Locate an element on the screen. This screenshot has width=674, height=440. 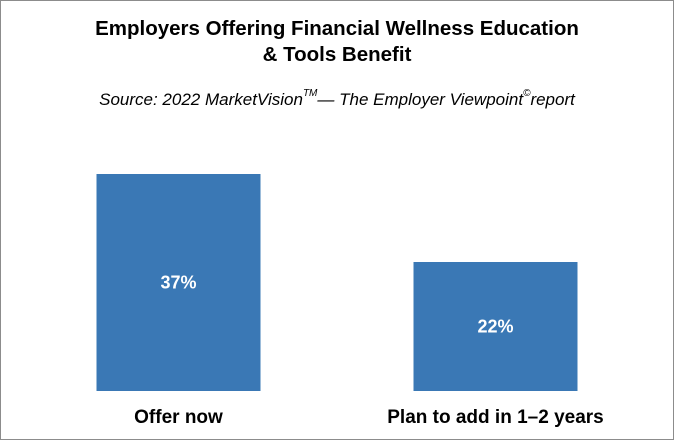
chart-title-line-2: & Tools Benefit is located at coordinates (337, 54).